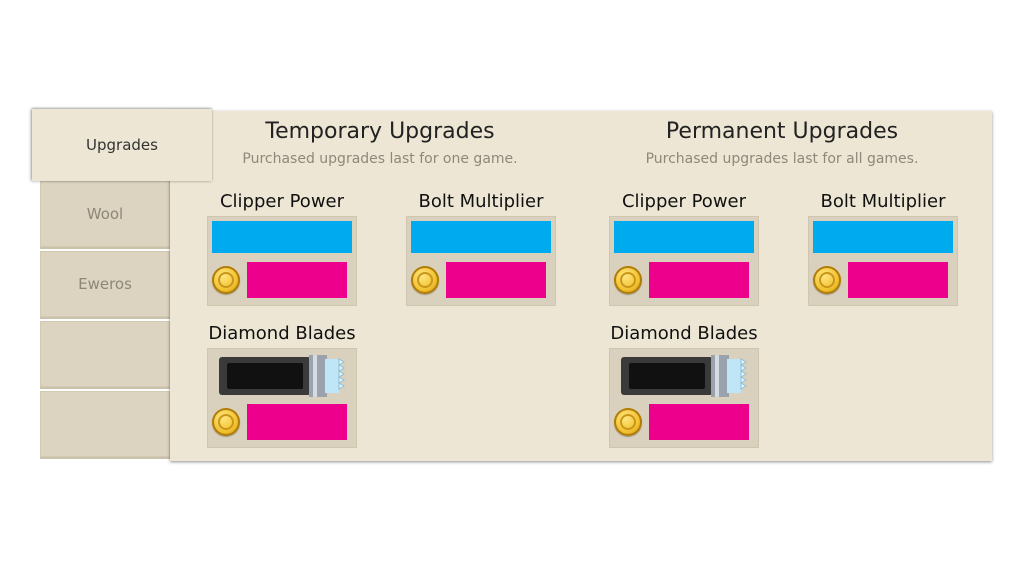  I want to click on temporary-title: Temporary Upgrades, so click(380, 131).